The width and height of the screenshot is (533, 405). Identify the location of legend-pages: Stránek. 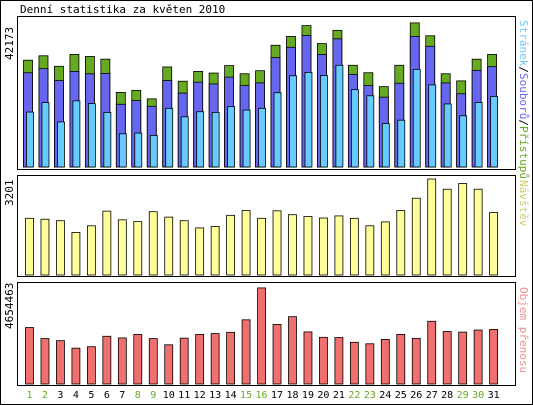
(523, 43).